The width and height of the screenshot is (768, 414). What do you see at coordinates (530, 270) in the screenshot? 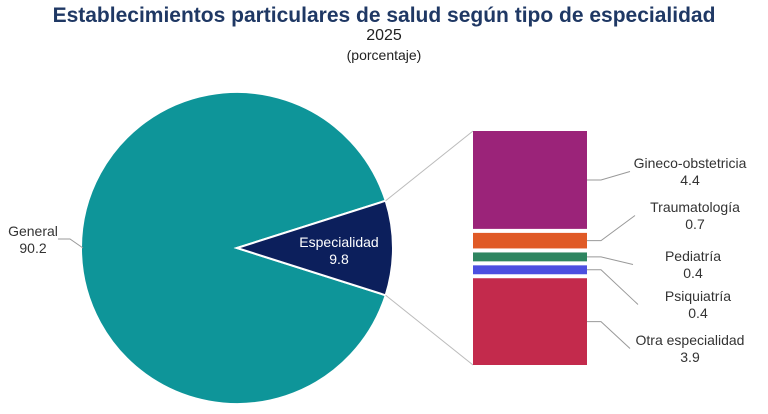
I see `bar-segment-psiquiatria` at bounding box center [530, 270].